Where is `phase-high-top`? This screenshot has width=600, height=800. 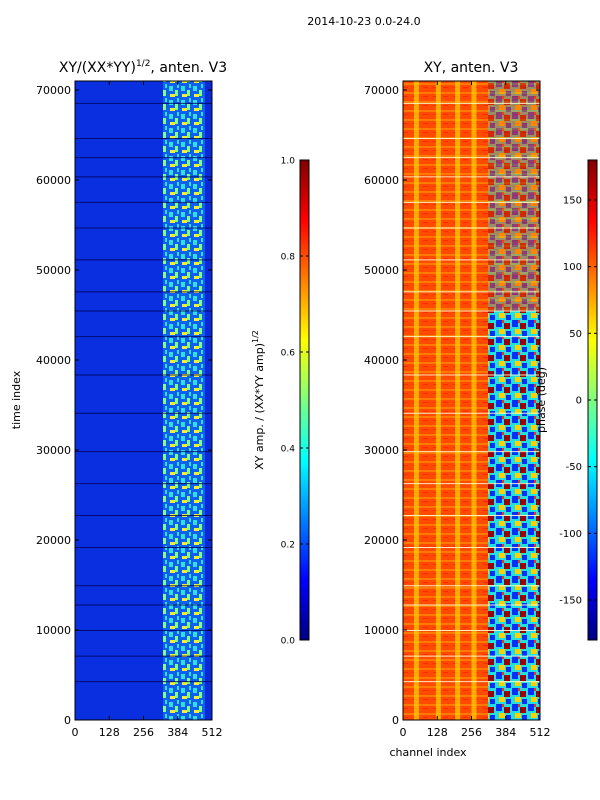
phase-high-top is located at coordinates (514, 196).